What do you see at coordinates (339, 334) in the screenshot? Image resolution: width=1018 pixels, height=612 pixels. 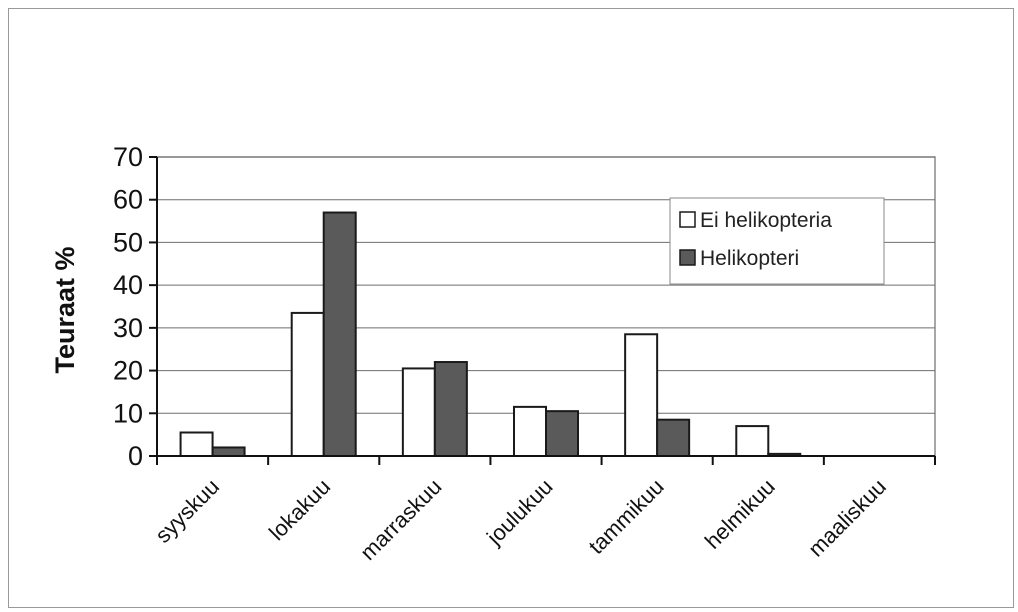 I see `bar-helikopteri-lokakuu` at bounding box center [339, 334].